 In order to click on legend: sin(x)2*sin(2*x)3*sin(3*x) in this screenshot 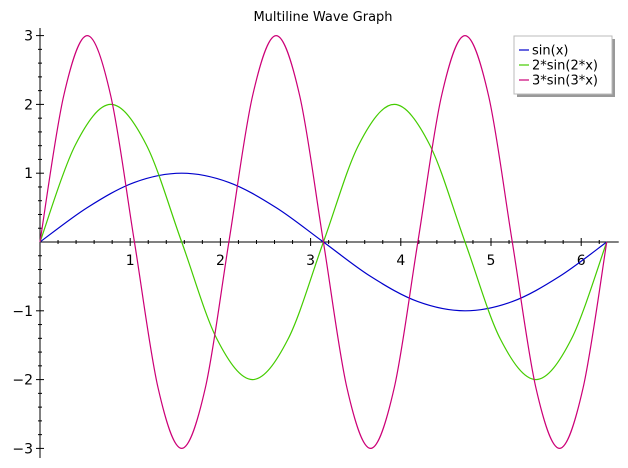, I will do `click(564, 66)`.